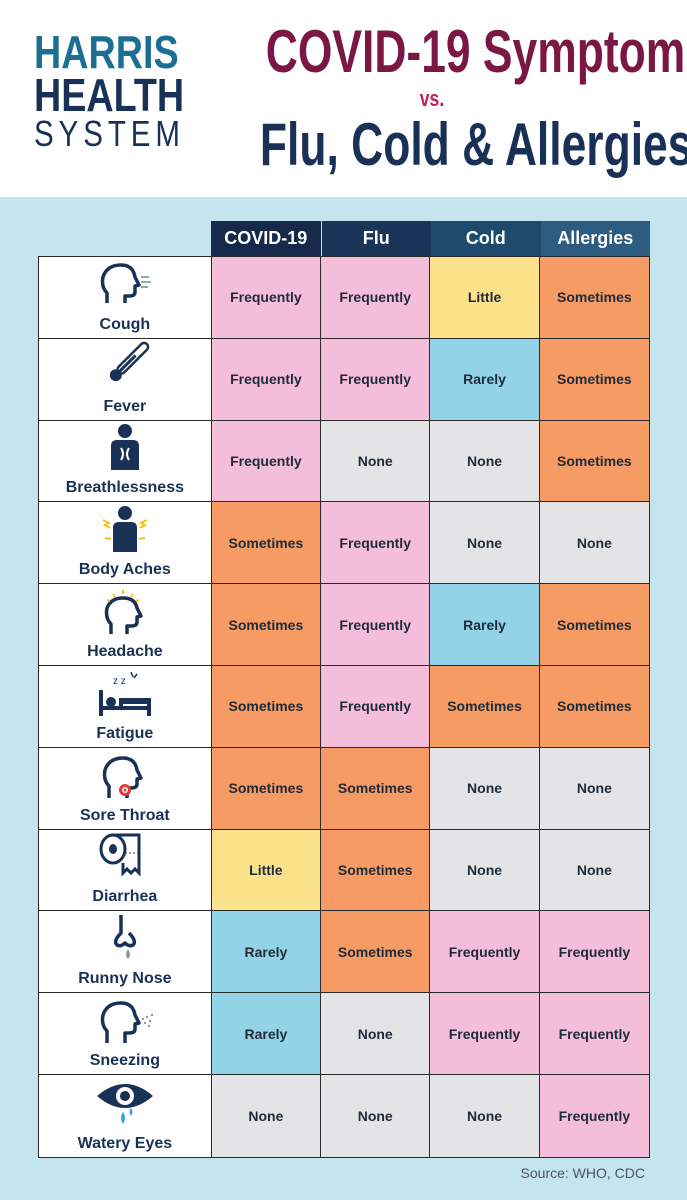 The height and width of the screenshot is (1200, 687). What do you see at coordinates (125, 778) in the screenshot?
I see `sore-throat-icon` at bounding box center [125, 778].